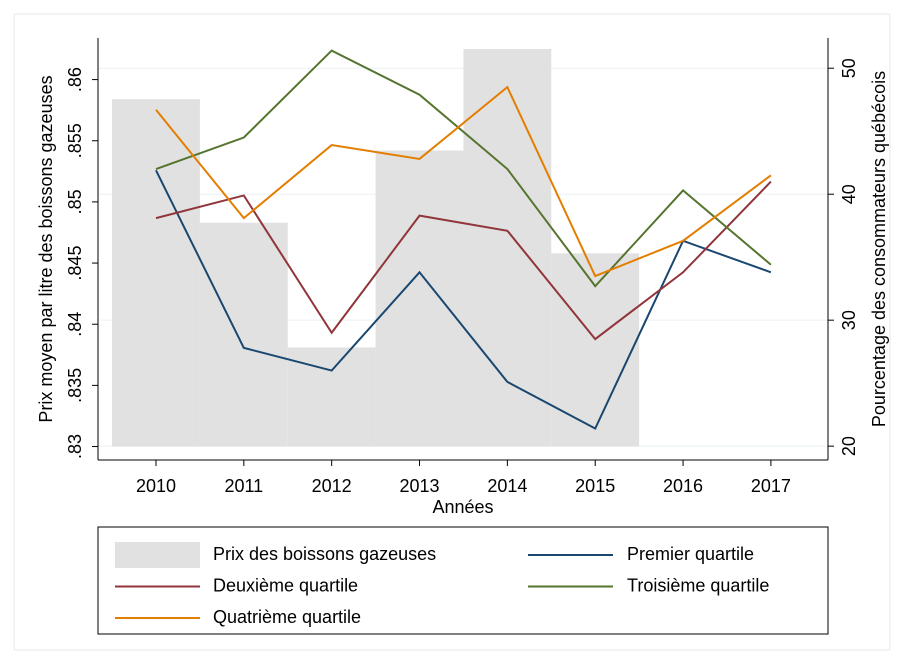  I want to click on x-tick-label: 2011, so click(243, 486).